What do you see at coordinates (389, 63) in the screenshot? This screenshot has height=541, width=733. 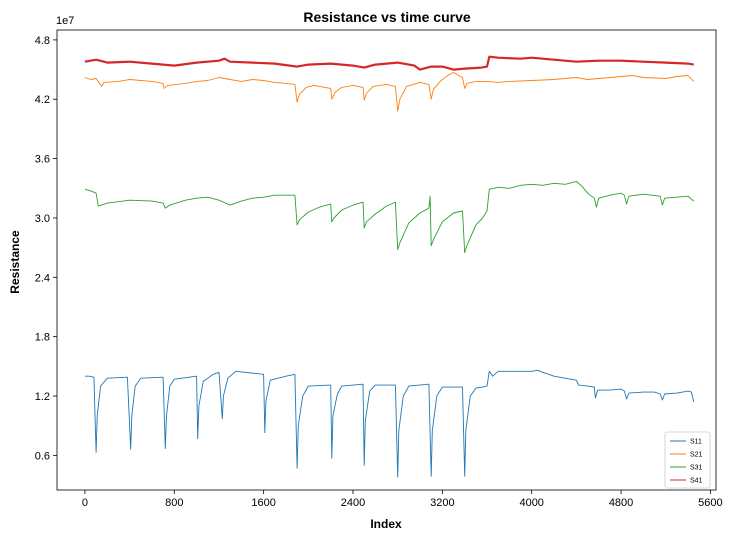 I see `series-line-s41` at bounding box center [389, 63].